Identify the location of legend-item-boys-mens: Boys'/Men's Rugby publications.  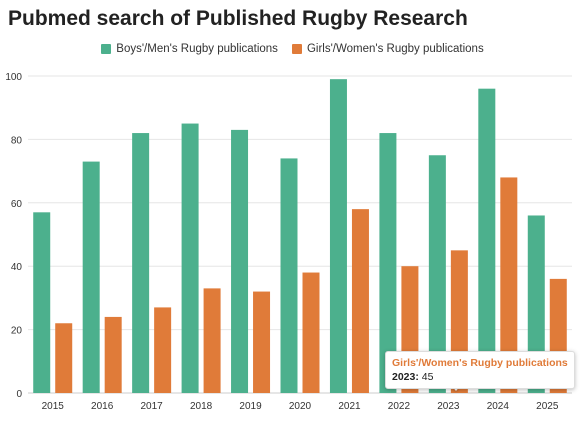
(189, 49).